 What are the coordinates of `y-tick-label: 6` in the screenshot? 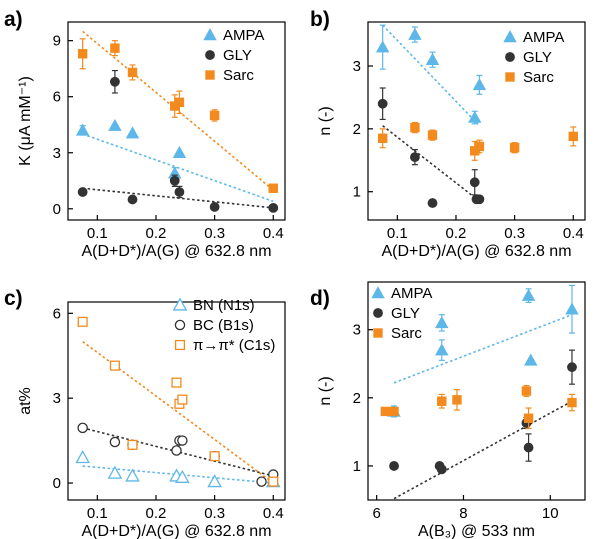 It's located at (57, 313).